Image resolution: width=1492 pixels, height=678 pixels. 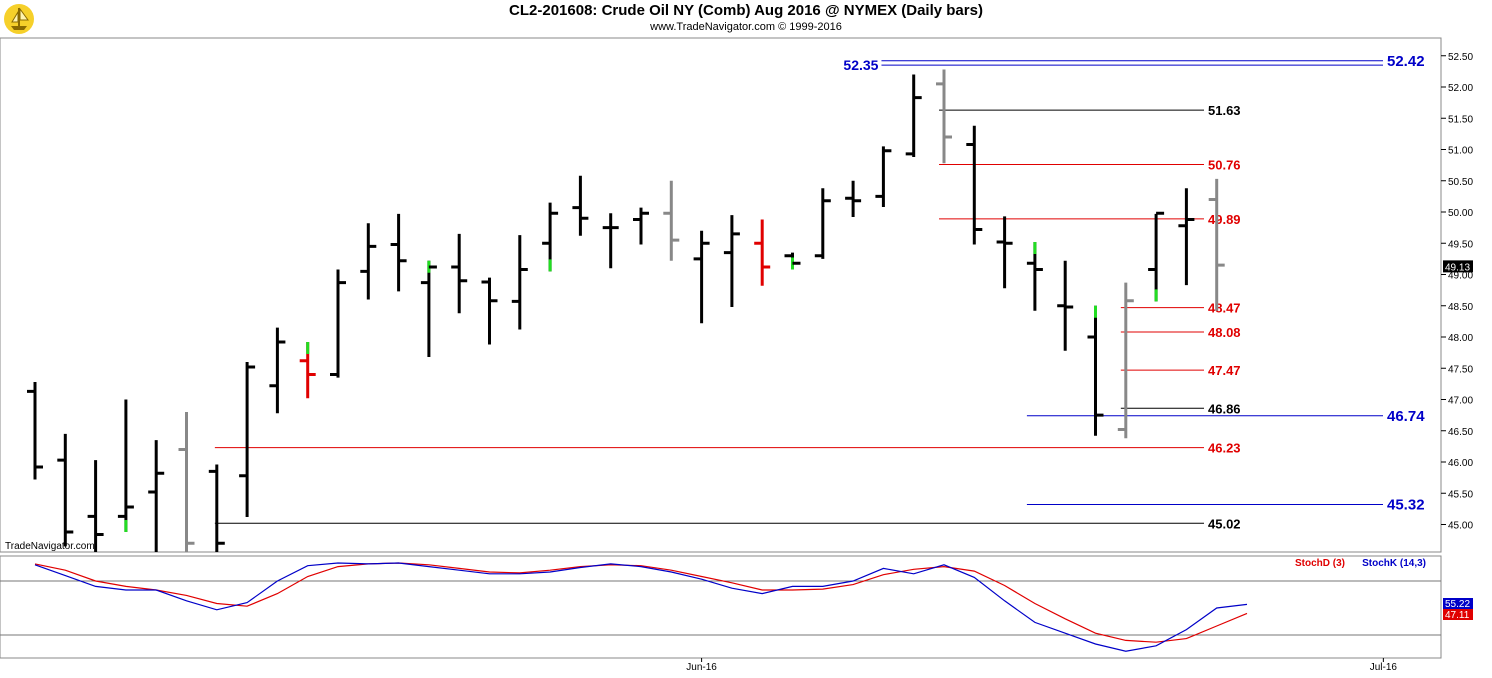 What do you see at coordinates (1460, 57) in the screenshot?
I see `y-tick-label: 52.50` at bounding box center [1460, 57].